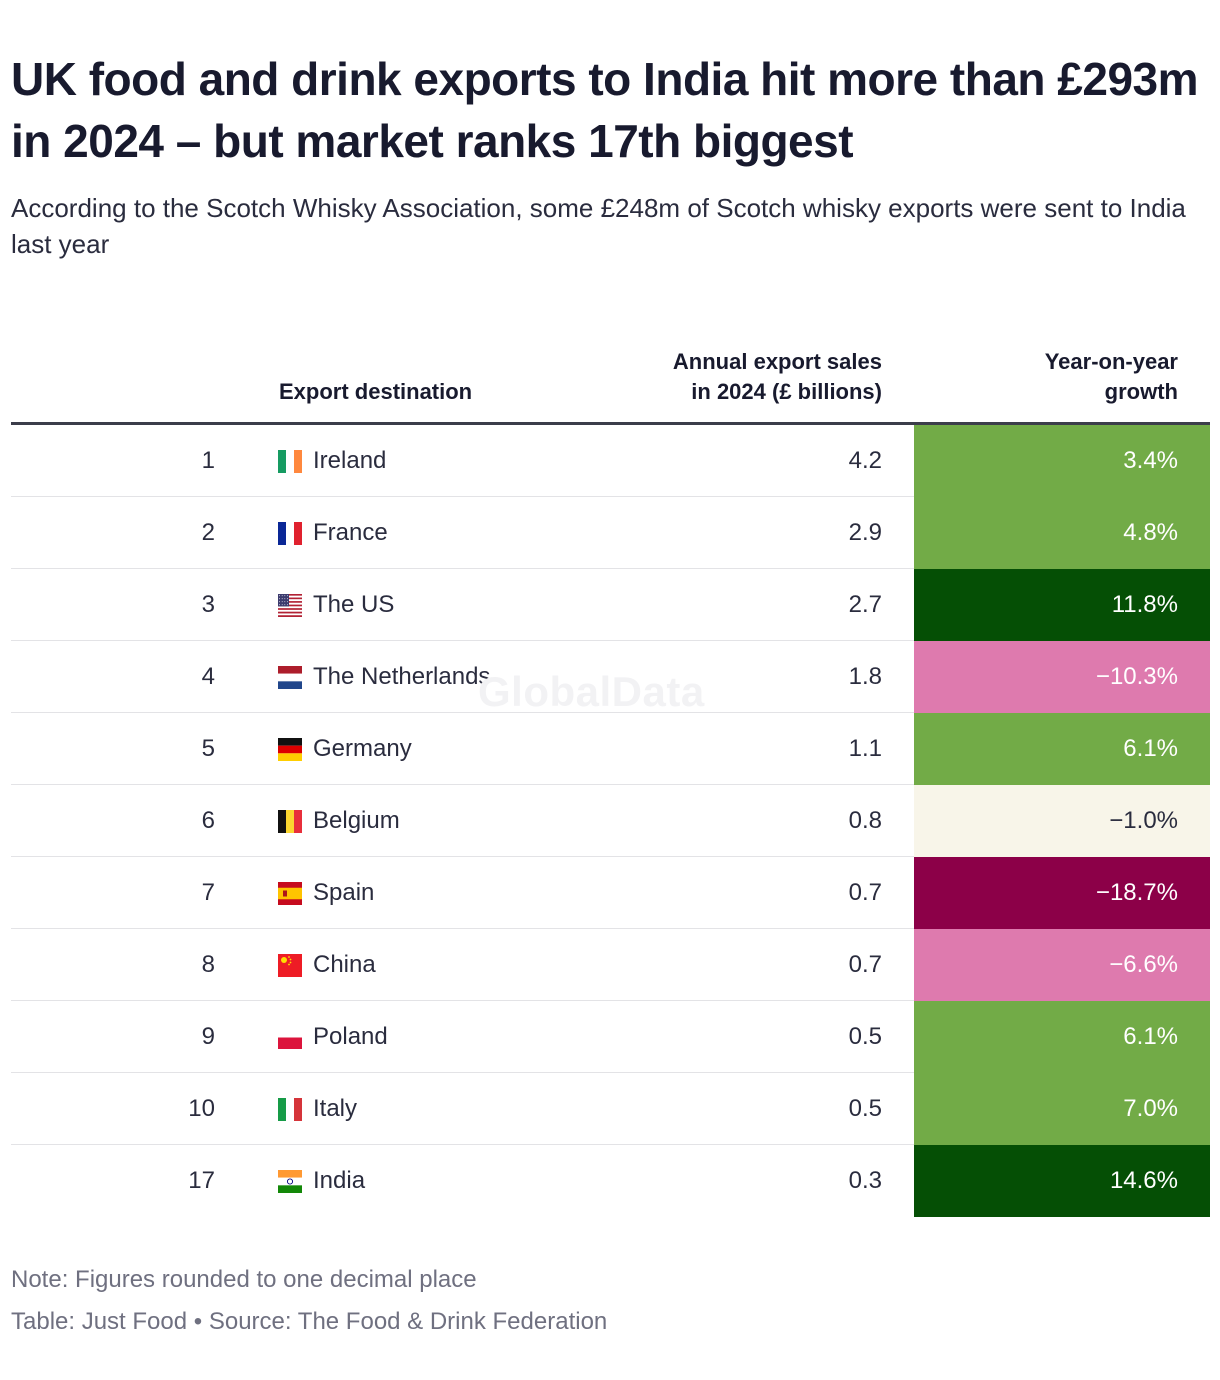 The height and width of the screenshot is (1380, 1220). What do you see at coordinates (354, 604) in the screenshot?
I see `country-cell: The US` at bounding box center [354, 604].